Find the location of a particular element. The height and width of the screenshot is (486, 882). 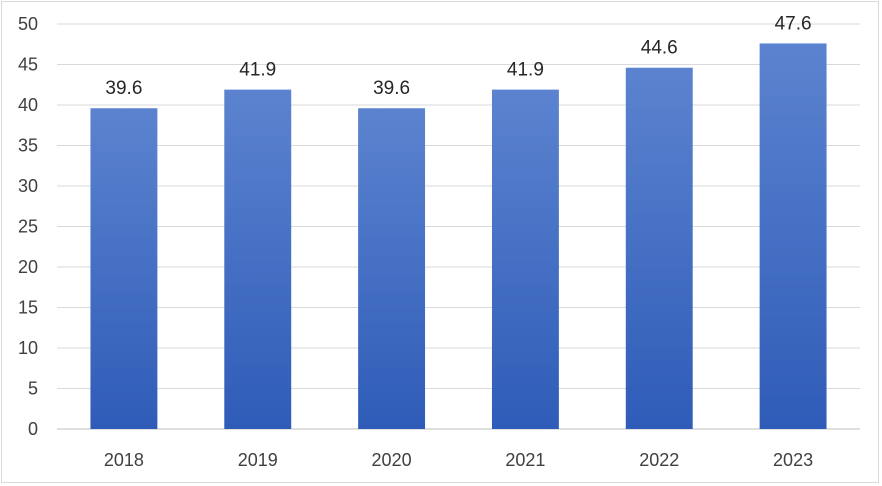

bar-2018 is located at coordinates (124, 269).